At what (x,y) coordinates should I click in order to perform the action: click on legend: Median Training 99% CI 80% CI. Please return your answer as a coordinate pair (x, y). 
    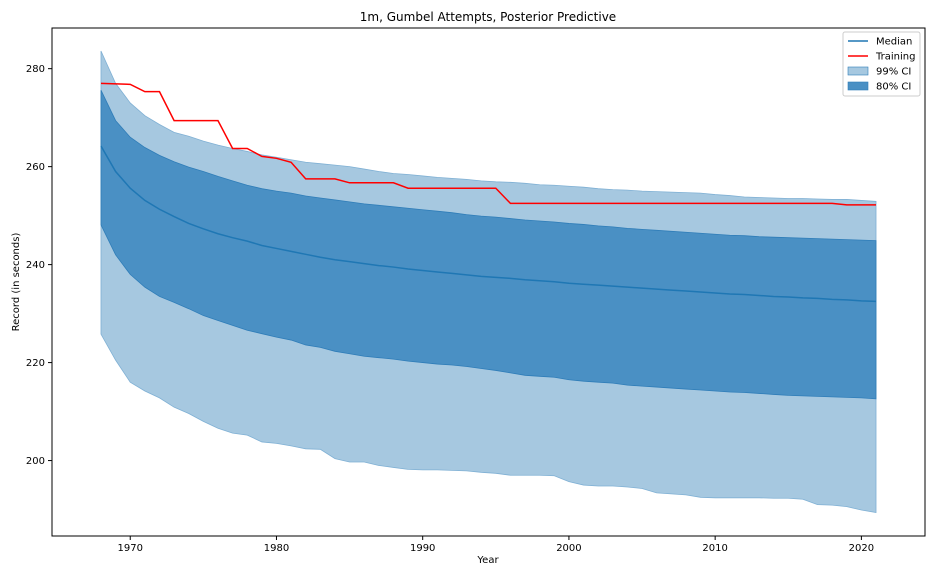
    Looking at the image, I should click on (881, 64).